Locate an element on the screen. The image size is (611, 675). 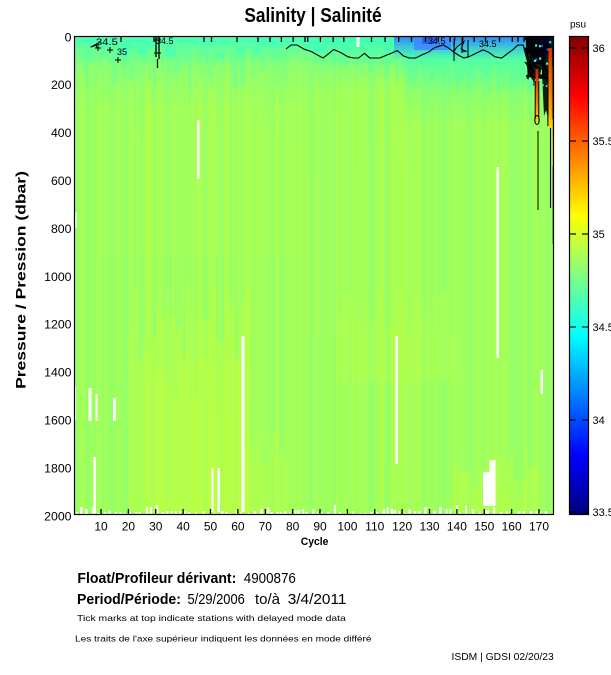
svg-text: 140 is located at coordinates (457, 526).